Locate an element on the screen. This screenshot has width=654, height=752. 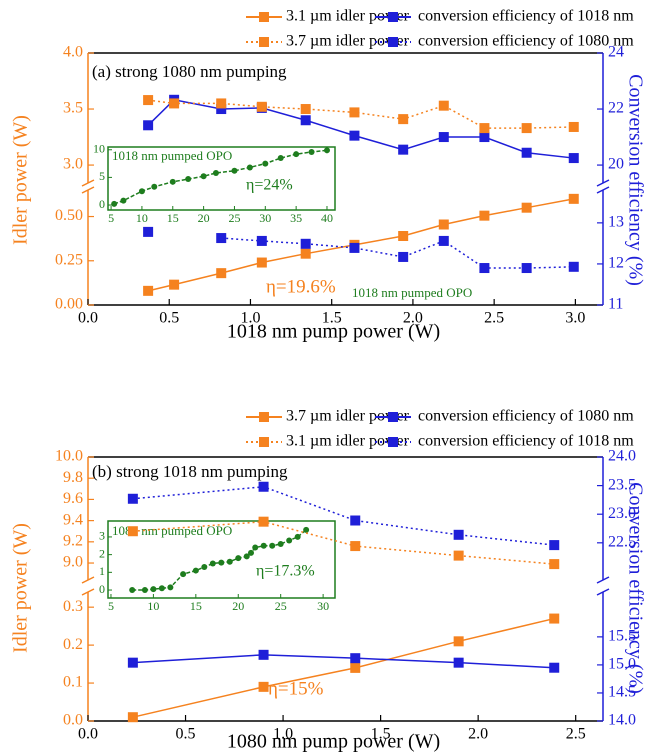
inset-x-tick-label: 20 is located at coordinates (238, 606).